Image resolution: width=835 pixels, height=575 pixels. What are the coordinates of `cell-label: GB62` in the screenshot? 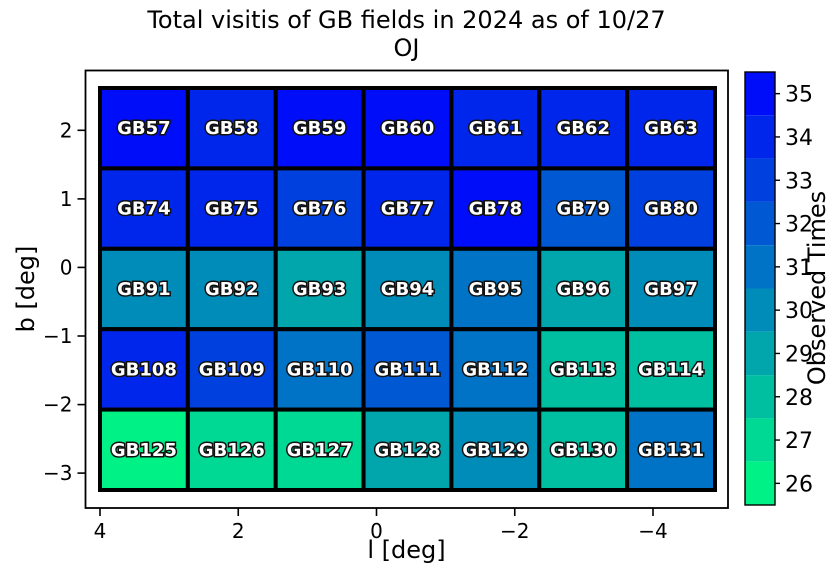 It's located at (583, 128).